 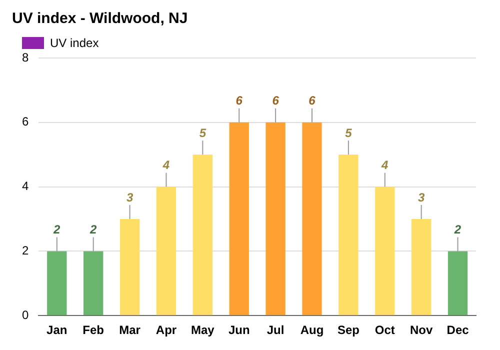 What do you see at coordinates (130, 330) in the screenshot?
I see `x-tick-label: Mar` at bounding box center [130, 330].